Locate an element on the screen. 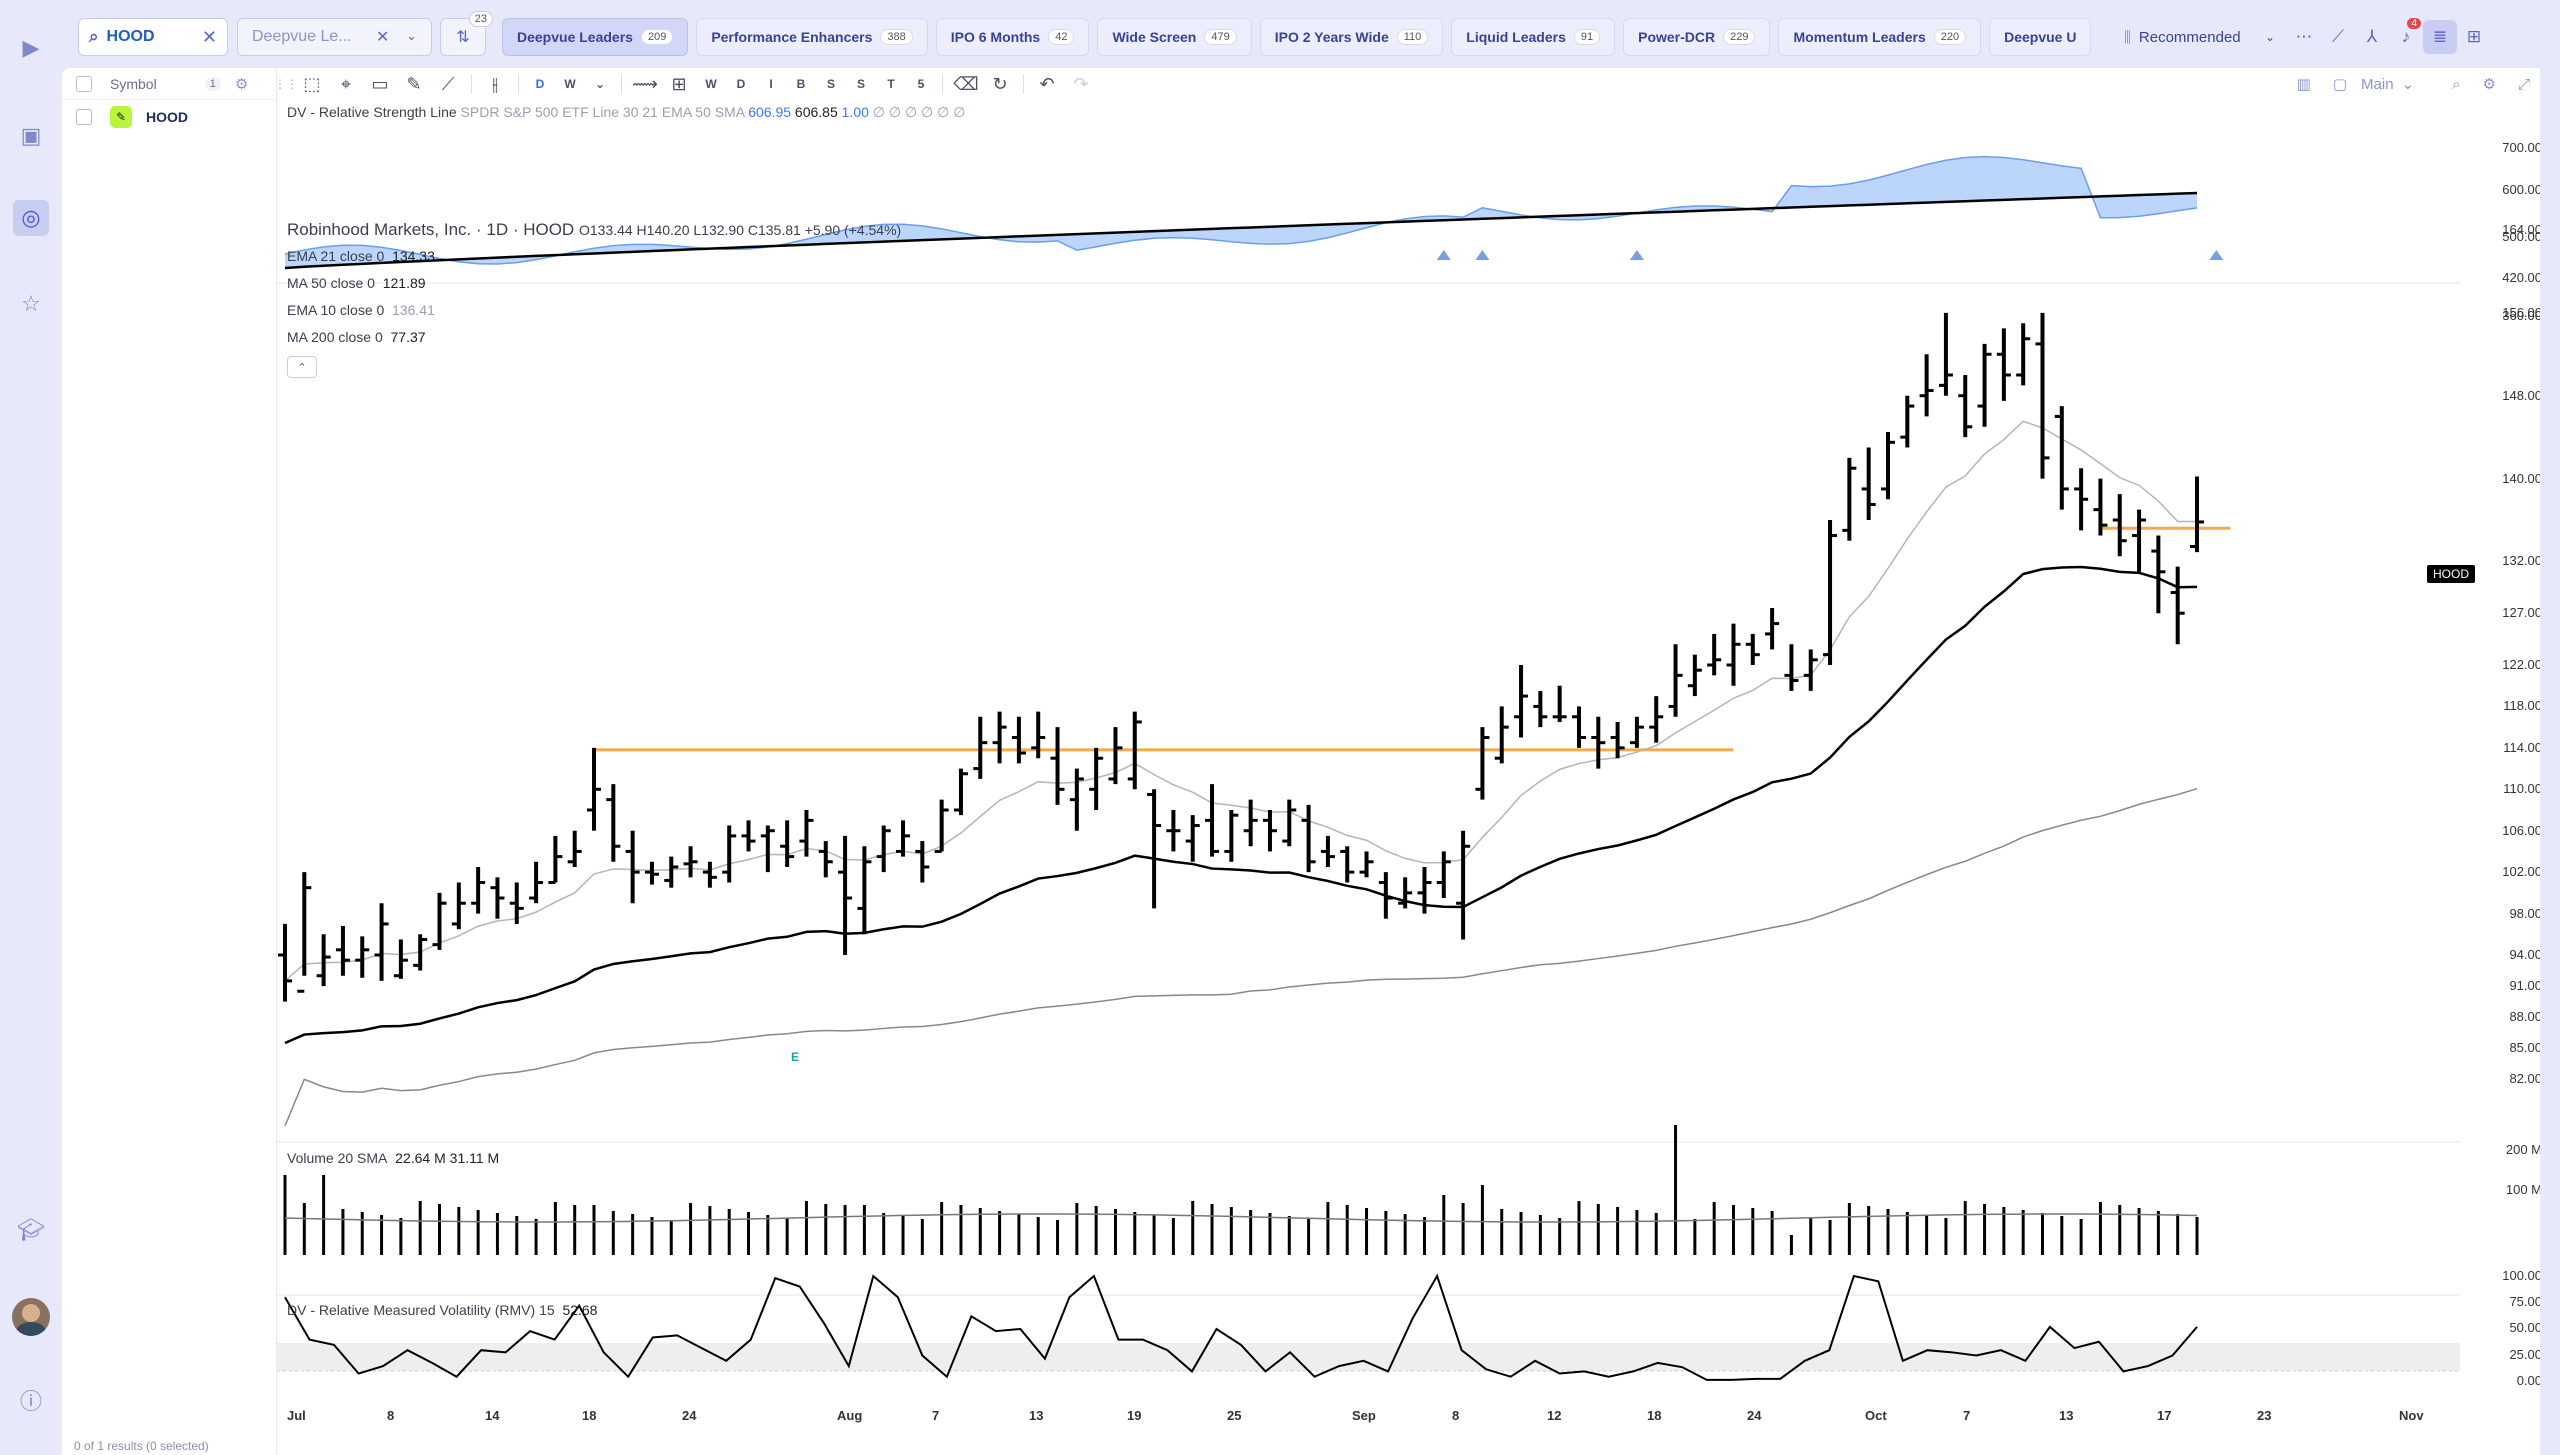  redo-icon: ↷ is located at coordinates (1081, 83).